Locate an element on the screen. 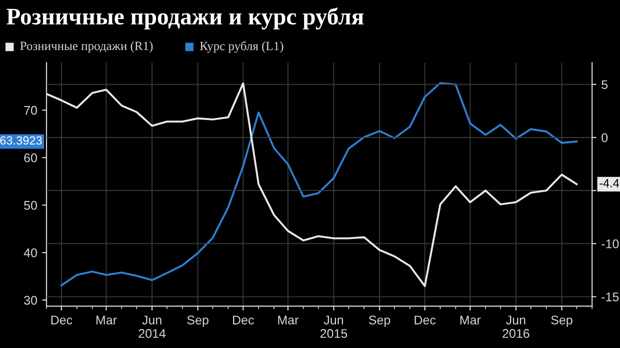  y-tick-label: 30 is located at coordinates (30, 300).